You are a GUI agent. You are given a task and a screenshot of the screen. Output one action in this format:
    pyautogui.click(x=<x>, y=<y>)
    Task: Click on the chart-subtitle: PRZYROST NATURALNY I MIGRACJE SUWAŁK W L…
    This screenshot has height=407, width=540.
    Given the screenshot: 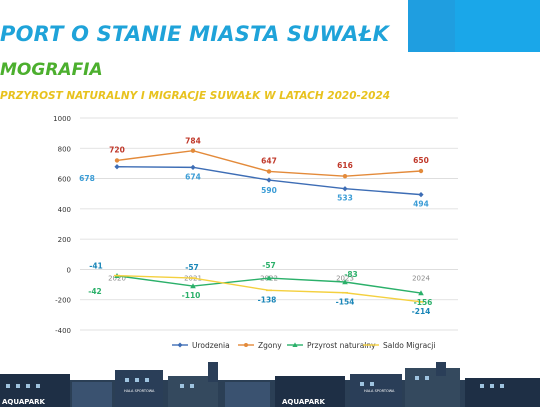 What is the action you would take?
    pyautogui.click(x=195, y=96)
    